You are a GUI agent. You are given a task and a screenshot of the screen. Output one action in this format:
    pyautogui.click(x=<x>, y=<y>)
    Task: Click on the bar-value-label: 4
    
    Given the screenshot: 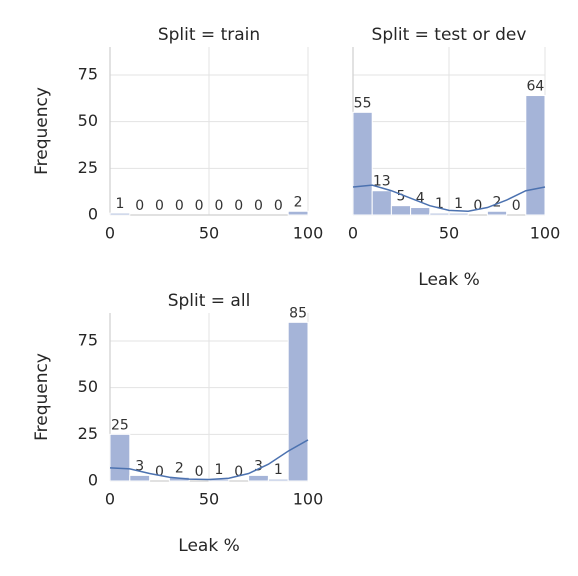 What is the action you would take?
    pyautogui.click(x=420, y=199)
    